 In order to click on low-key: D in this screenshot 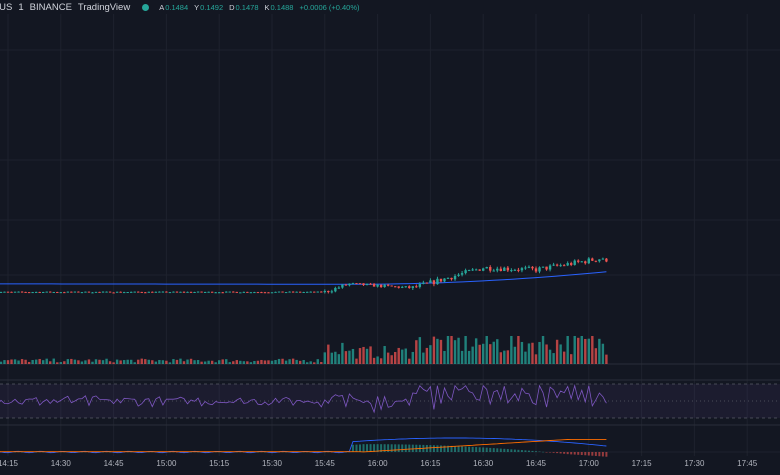, I will do `click(232, 7)`.